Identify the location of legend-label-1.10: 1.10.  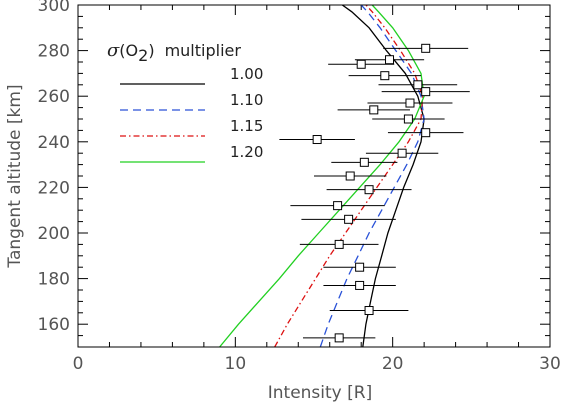
(246, 100).